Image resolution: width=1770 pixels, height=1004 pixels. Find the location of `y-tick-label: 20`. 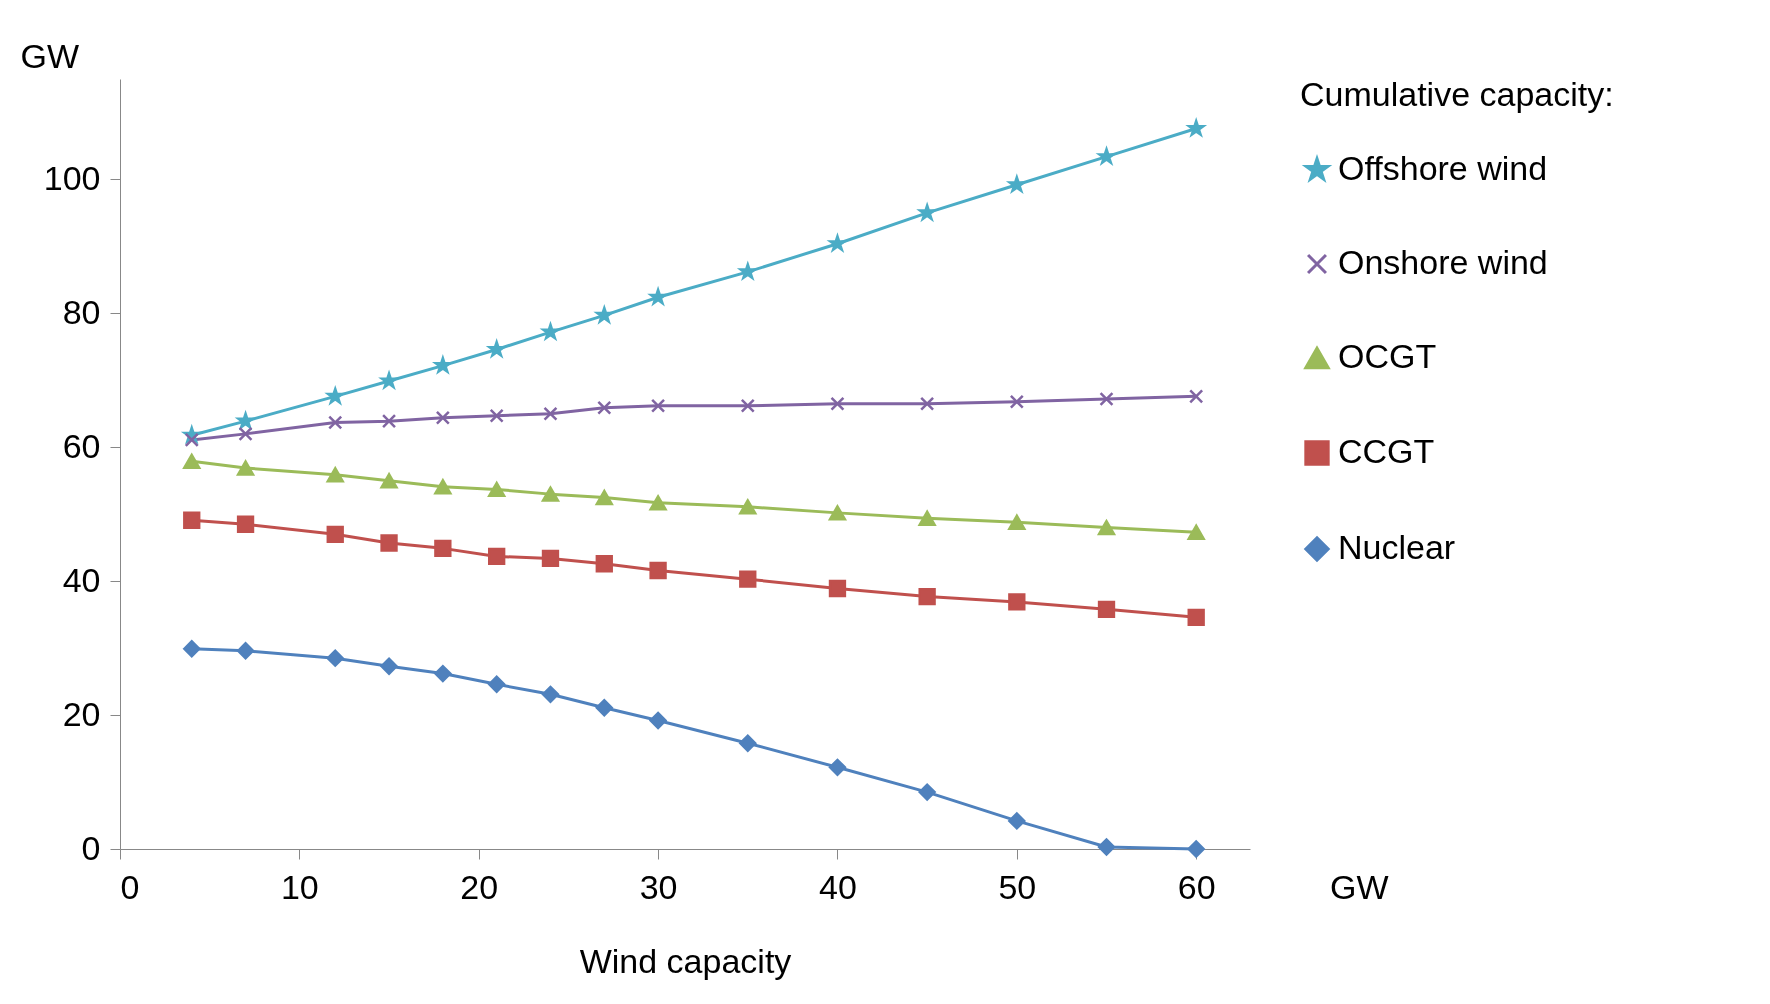

y-tick-label: 20 is located at coordinates (81, 713).